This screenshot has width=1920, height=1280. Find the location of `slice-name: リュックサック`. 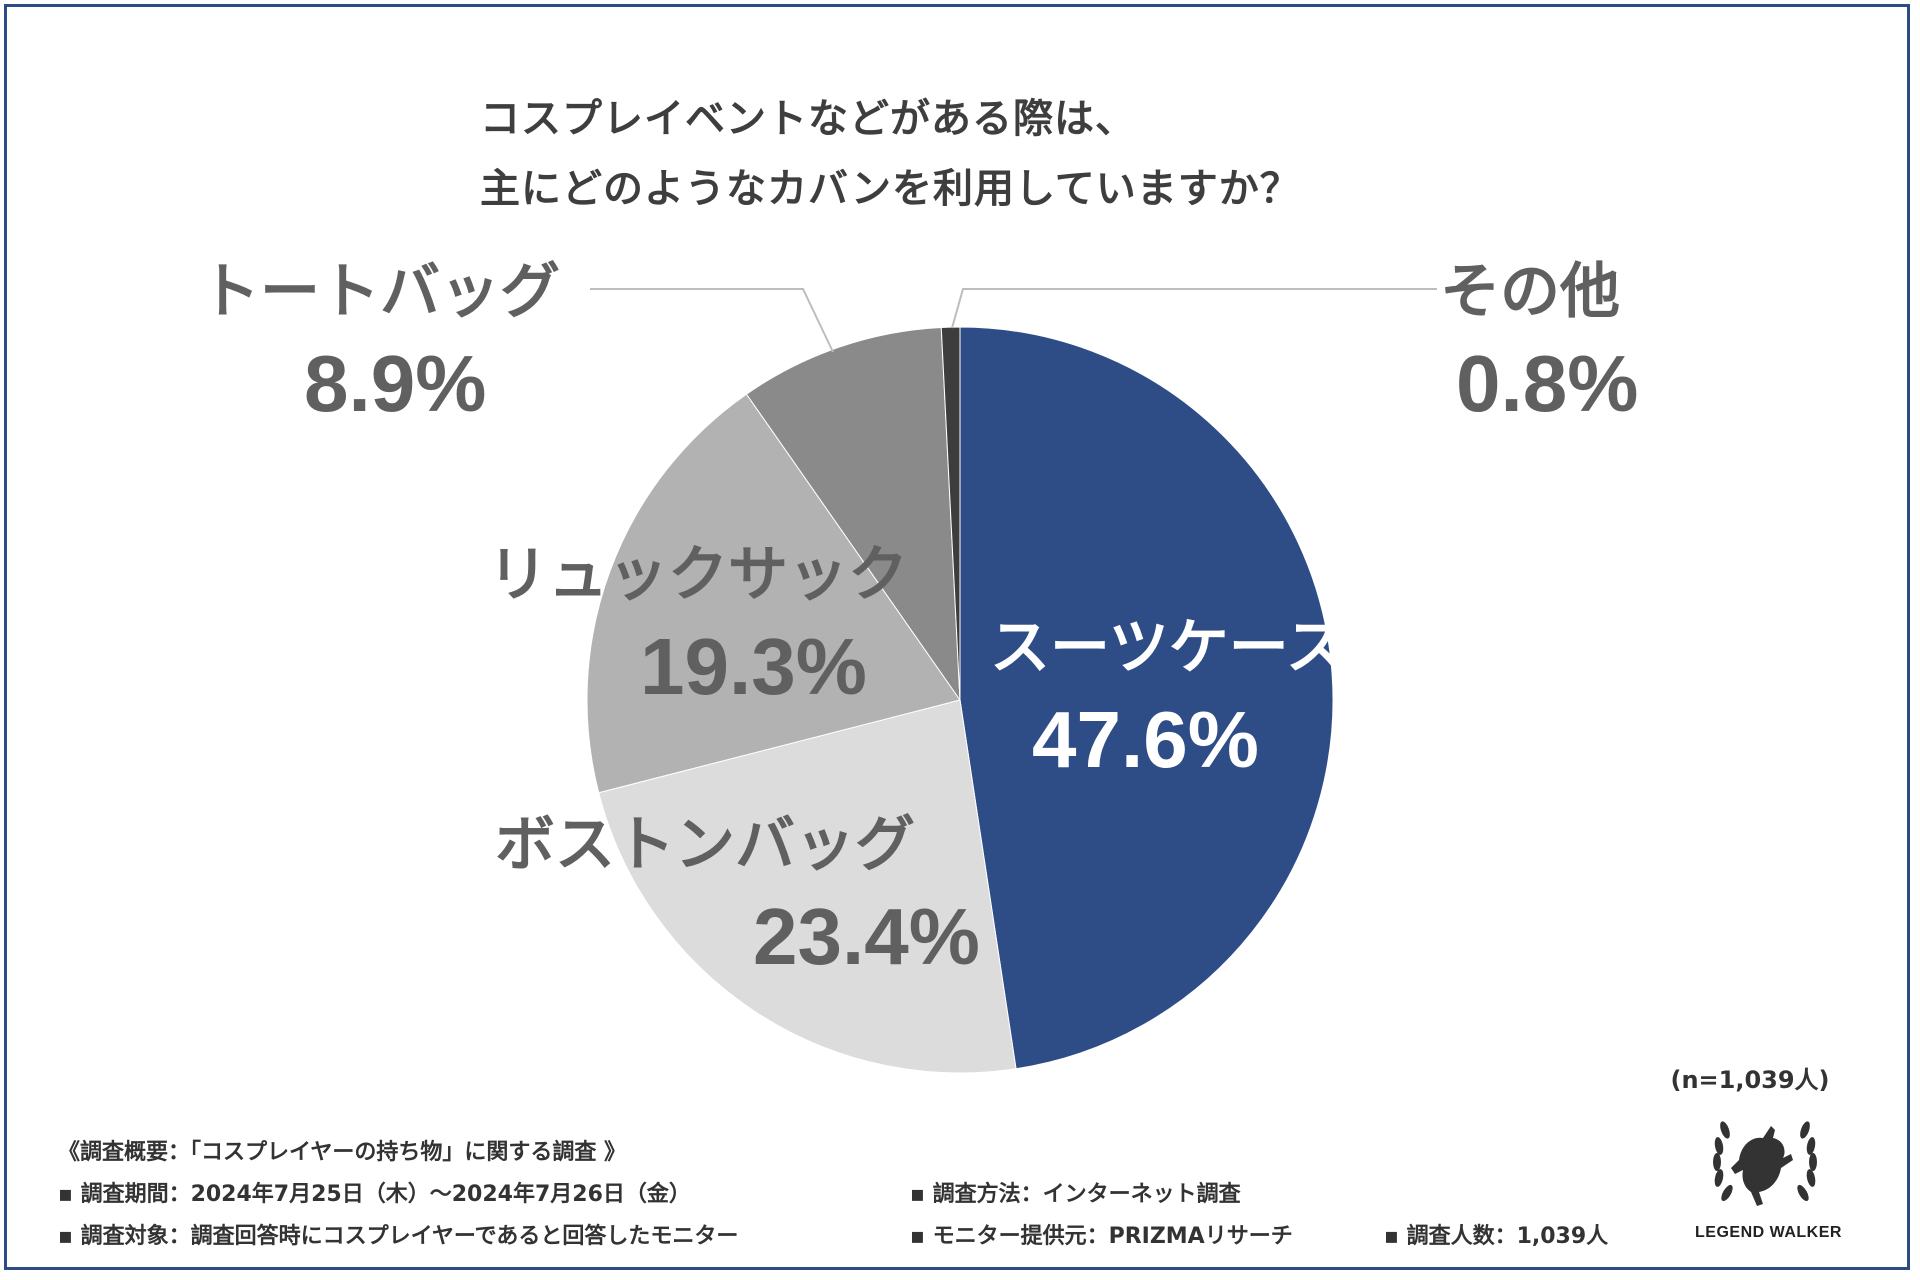

slice-name: リュックサック is located at coordinates (698, 575).